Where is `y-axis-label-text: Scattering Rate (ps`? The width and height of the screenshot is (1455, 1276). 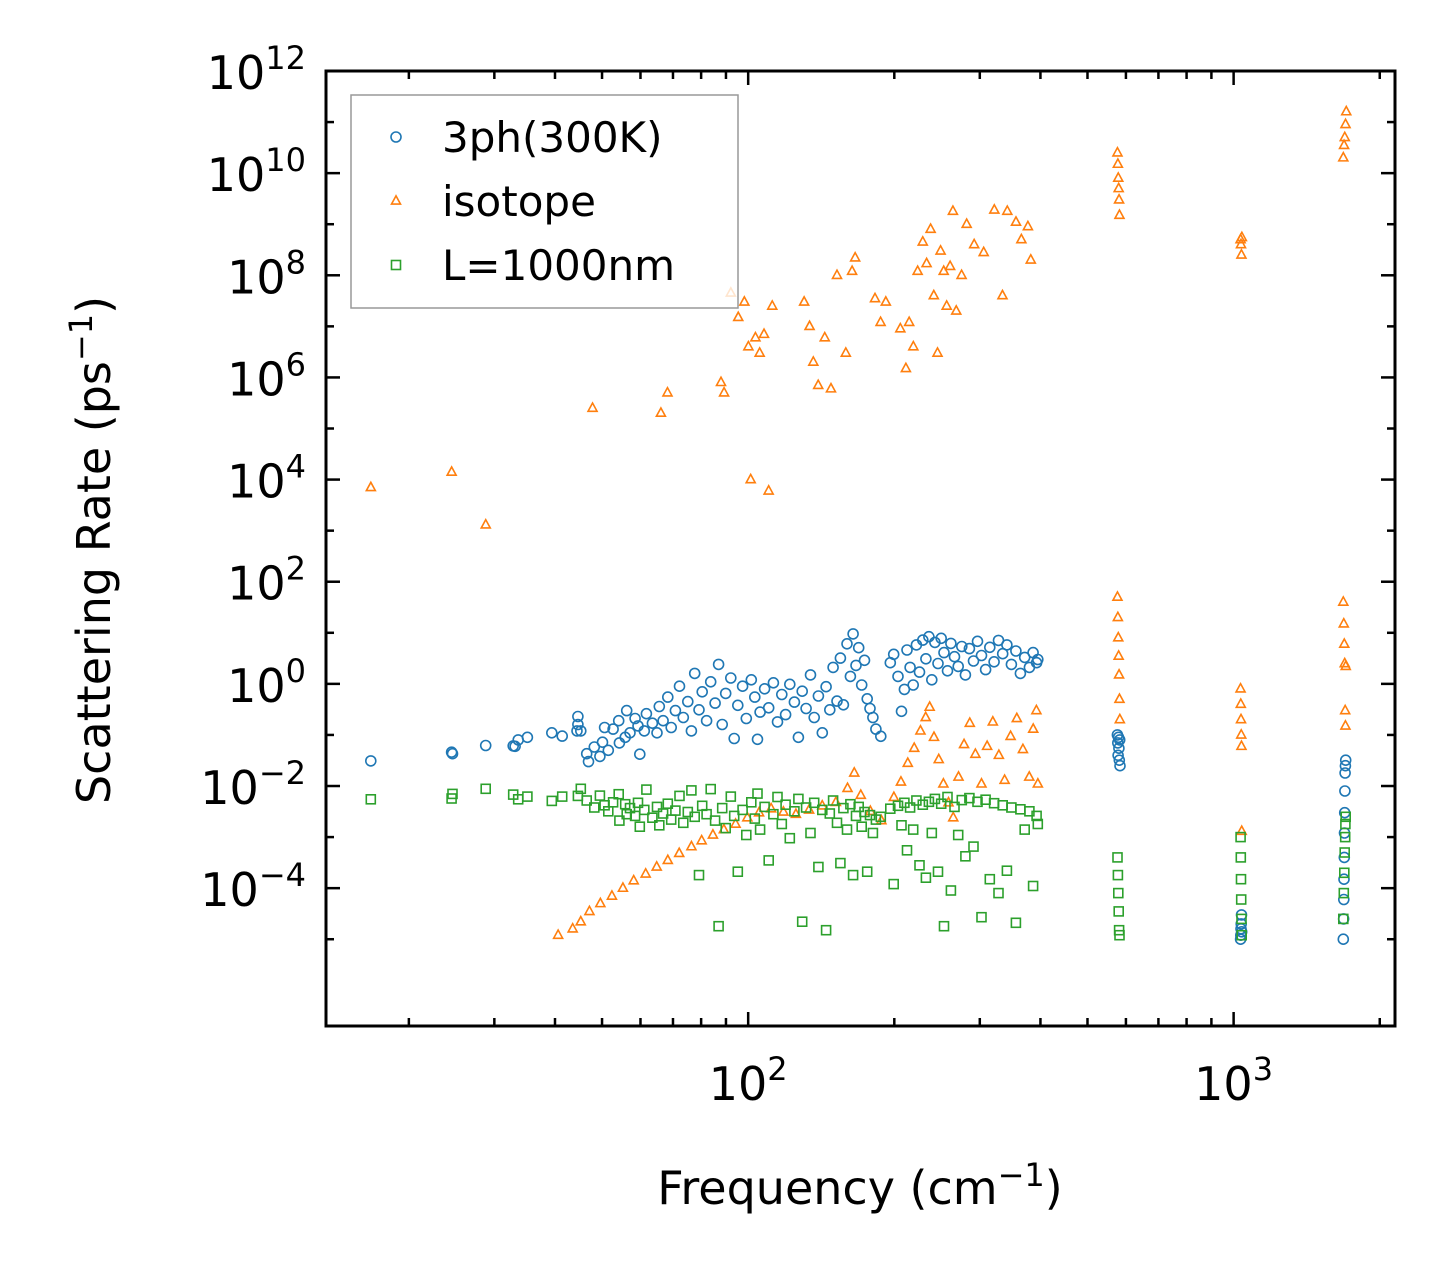
y-axis-label-text: Scattering Rate (ps is located at coordinates (94, 582).